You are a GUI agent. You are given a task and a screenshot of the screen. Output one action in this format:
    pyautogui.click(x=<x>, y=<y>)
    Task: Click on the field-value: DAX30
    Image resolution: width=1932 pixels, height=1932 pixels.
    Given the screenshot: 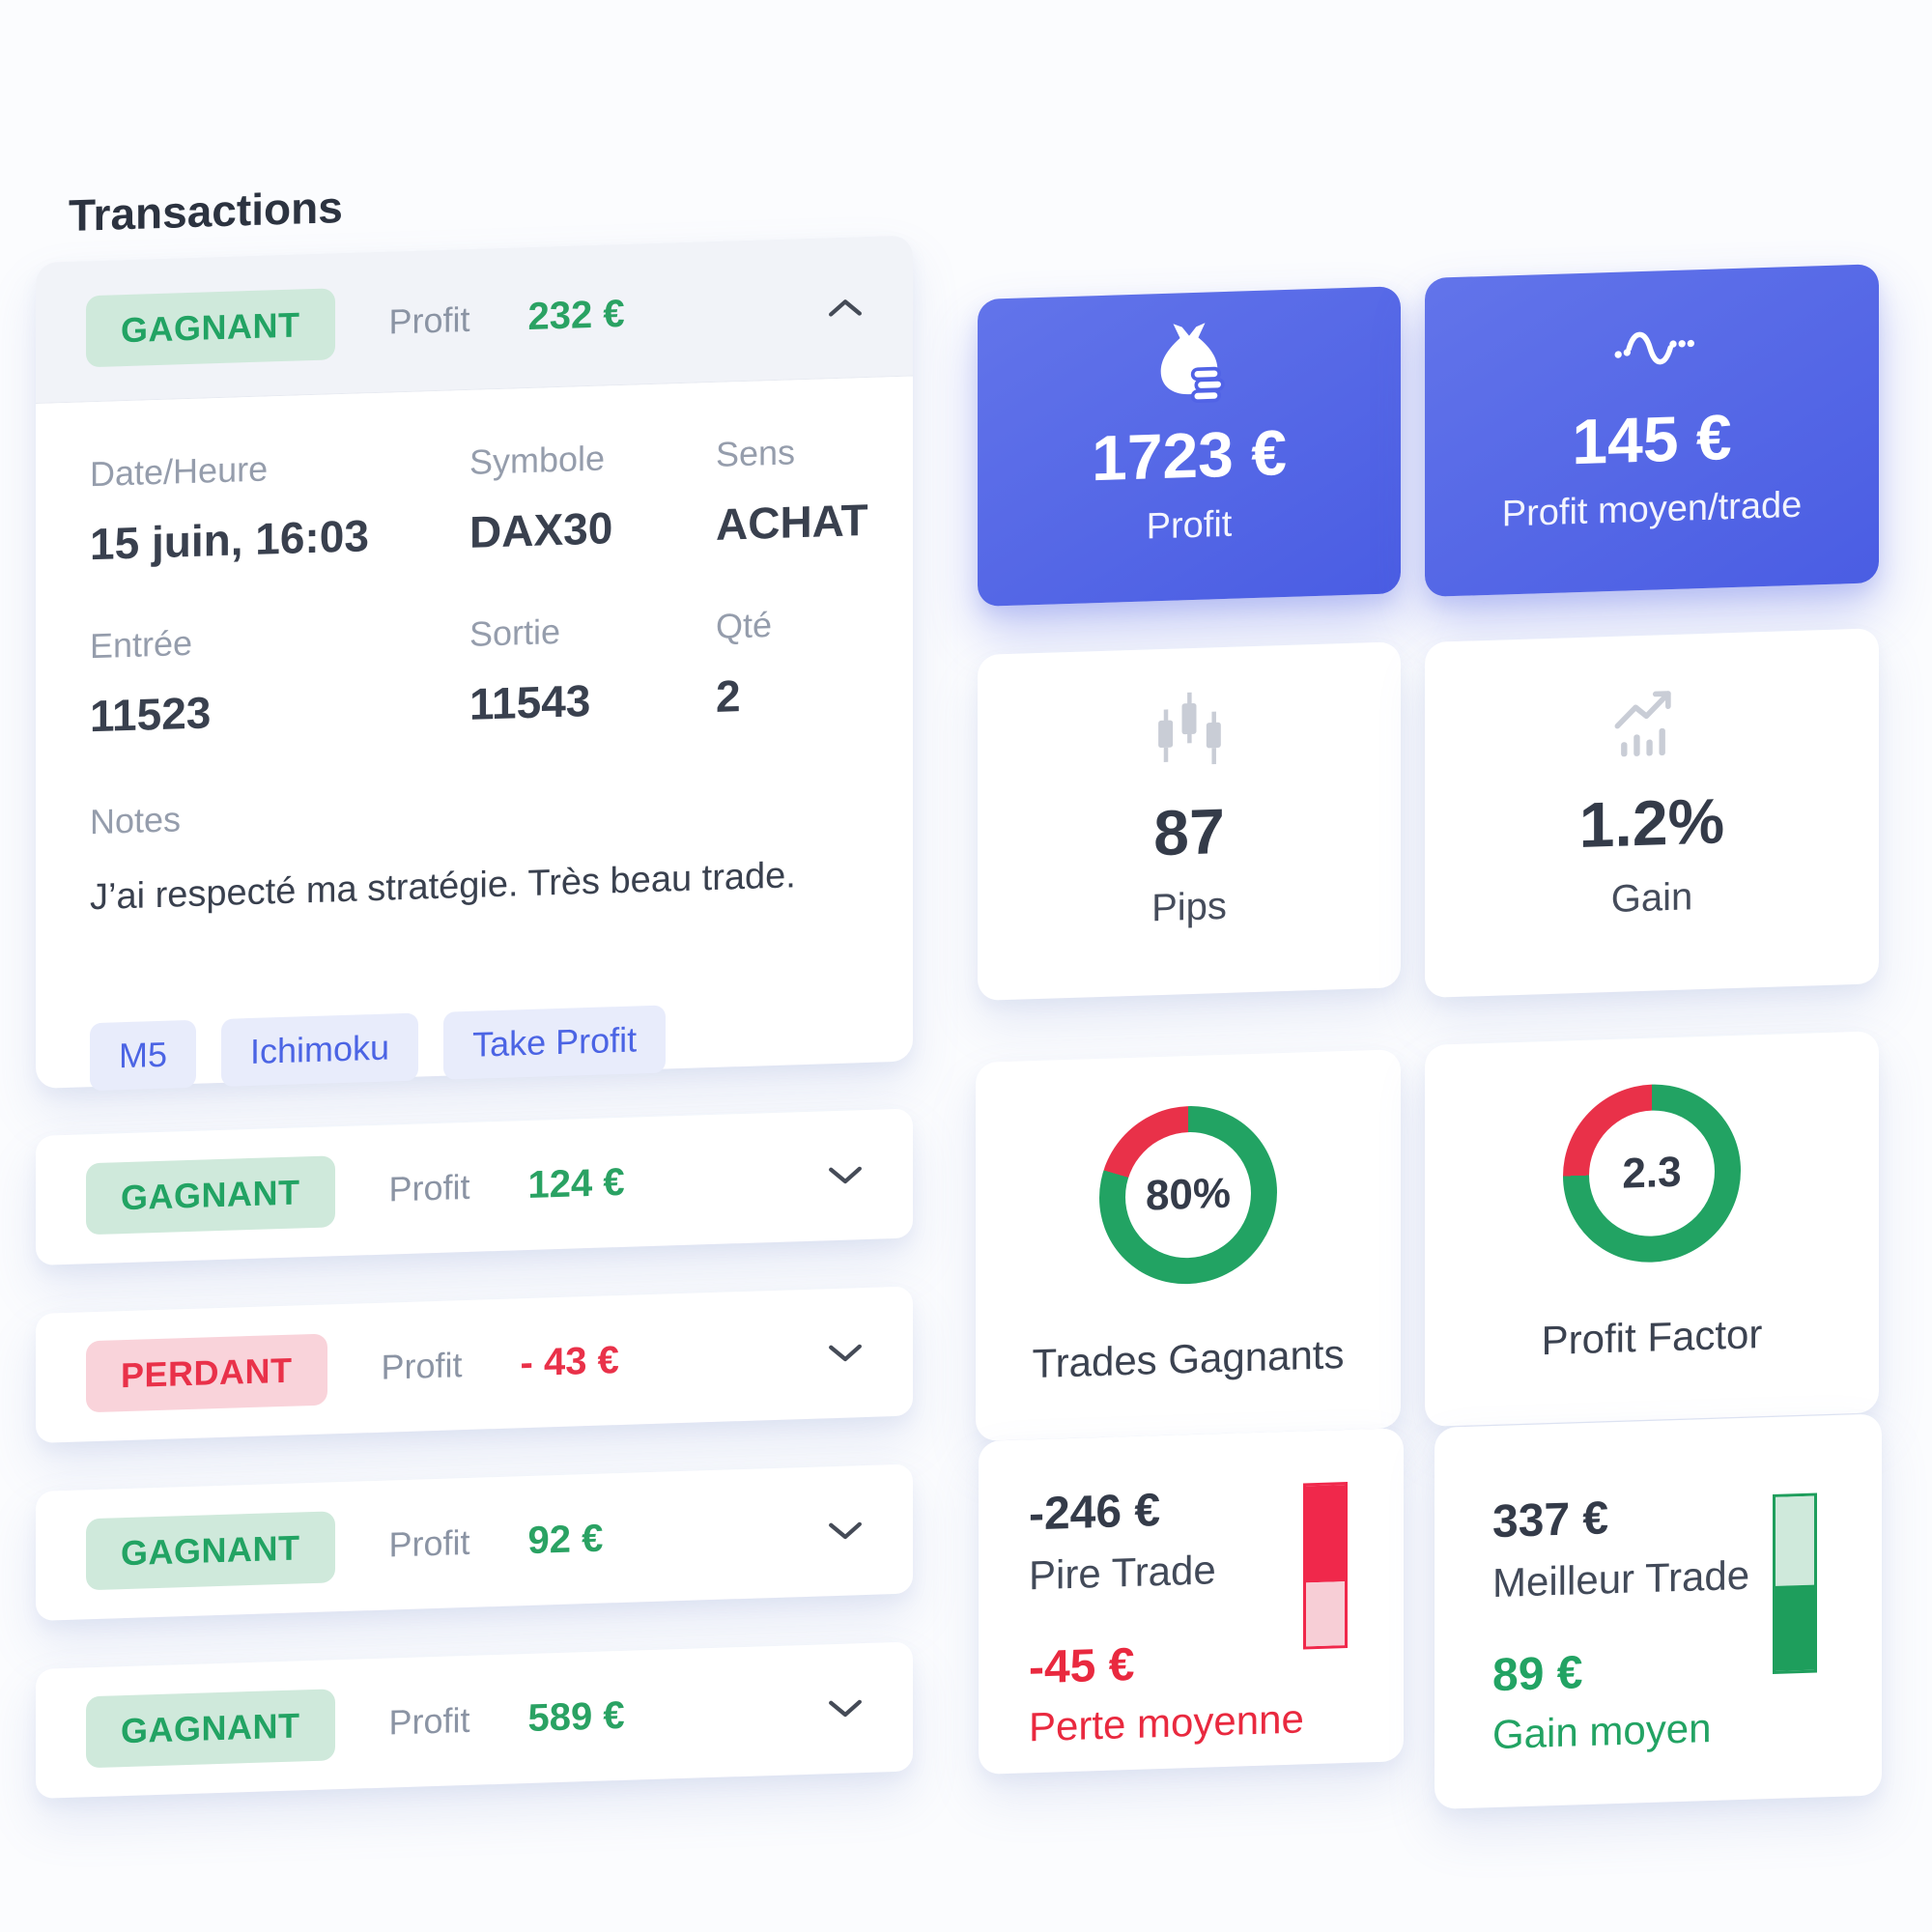 What is the action you would take?
    pyautogui.click(x=541, y=529)
    